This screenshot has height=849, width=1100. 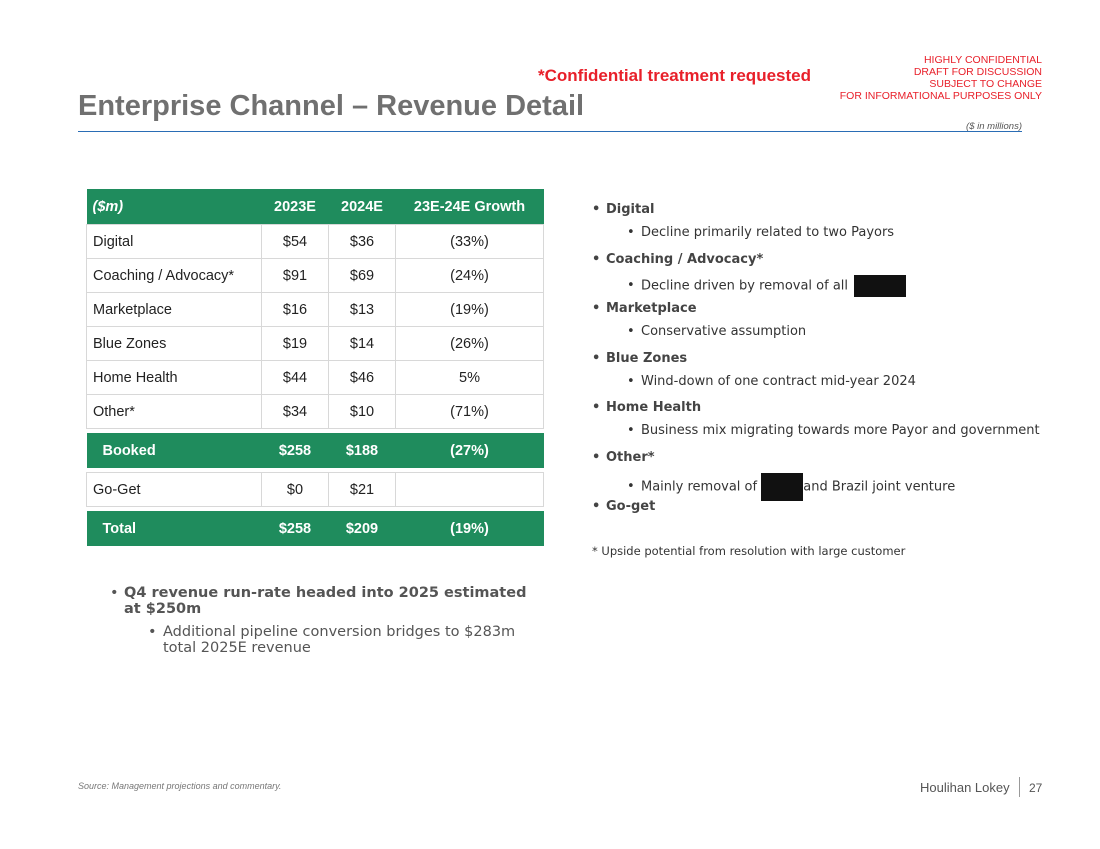 I want to click on table-row: Other* $34 $10 (71%), so click(x=315, y=411).